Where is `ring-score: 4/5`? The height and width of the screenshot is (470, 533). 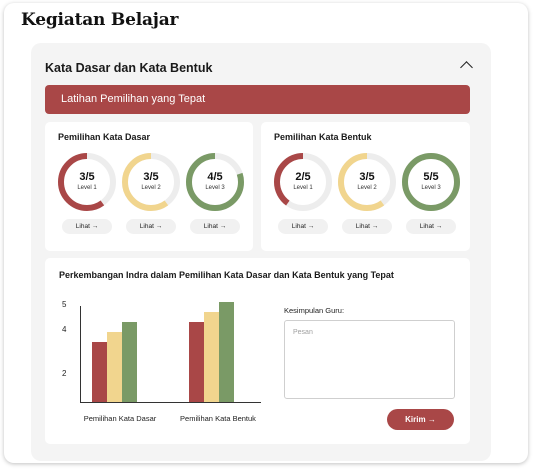
ring-score: 4/5 is located at coordinates (215, 177).